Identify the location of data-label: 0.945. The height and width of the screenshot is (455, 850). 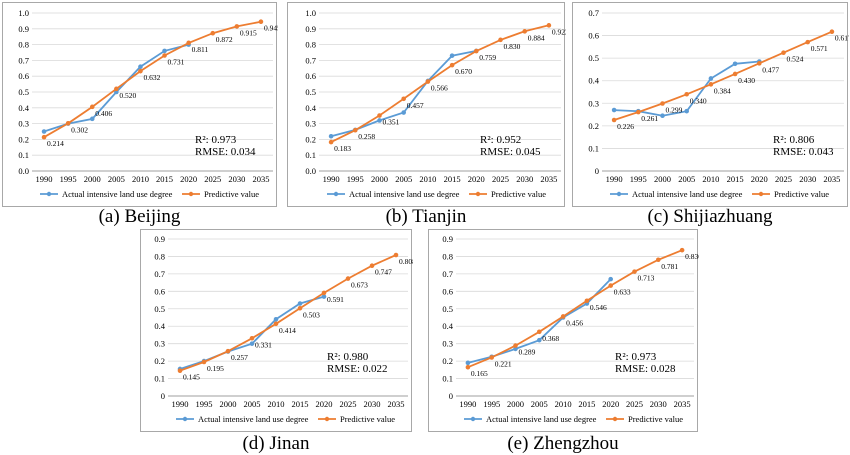
(271, 28).